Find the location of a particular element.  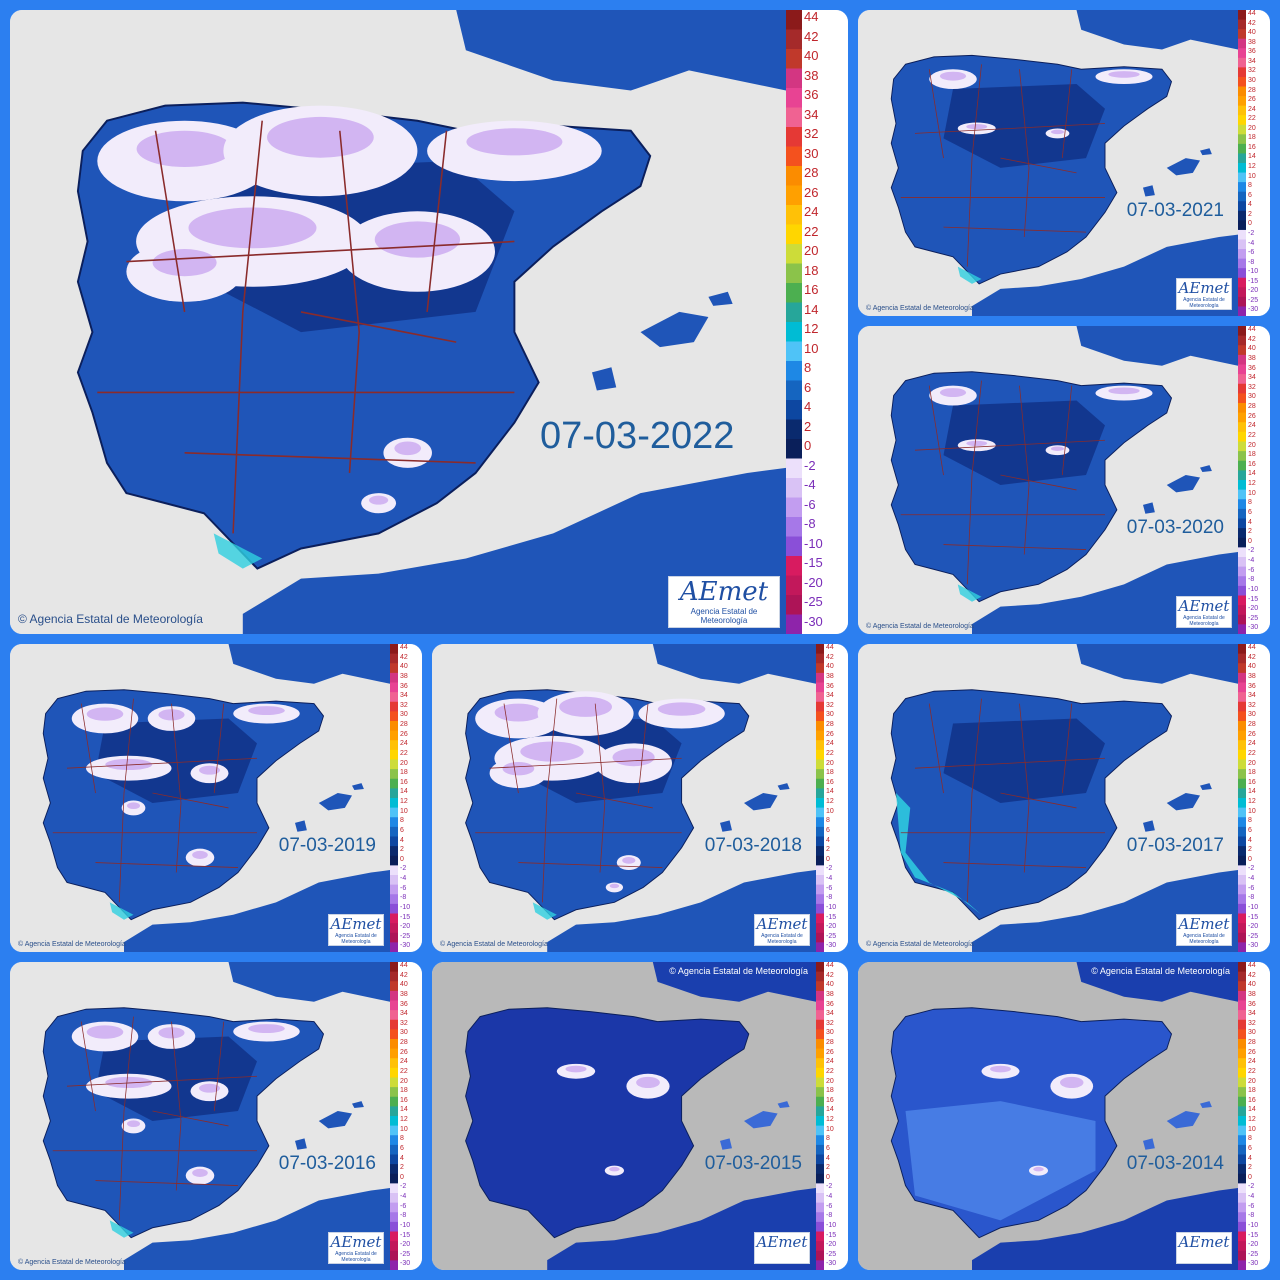

legend-tick: 8 is located at coordinates (1250, 821).